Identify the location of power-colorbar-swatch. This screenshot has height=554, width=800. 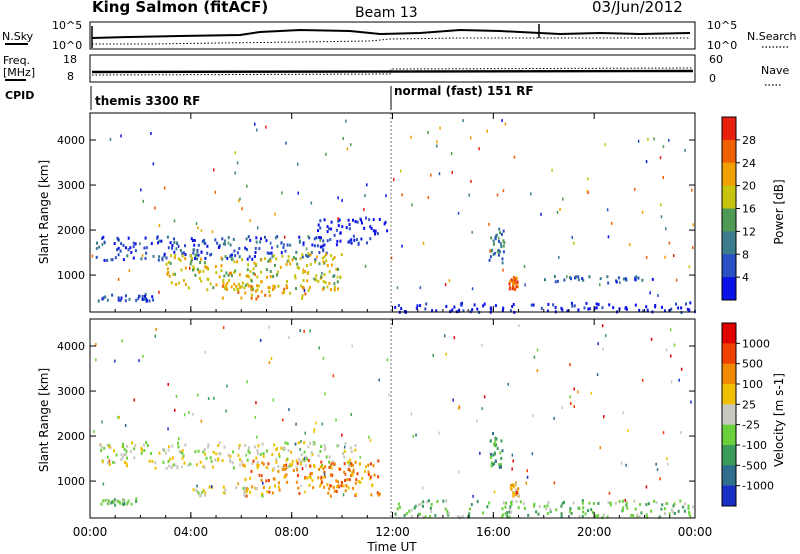
(729, 197).